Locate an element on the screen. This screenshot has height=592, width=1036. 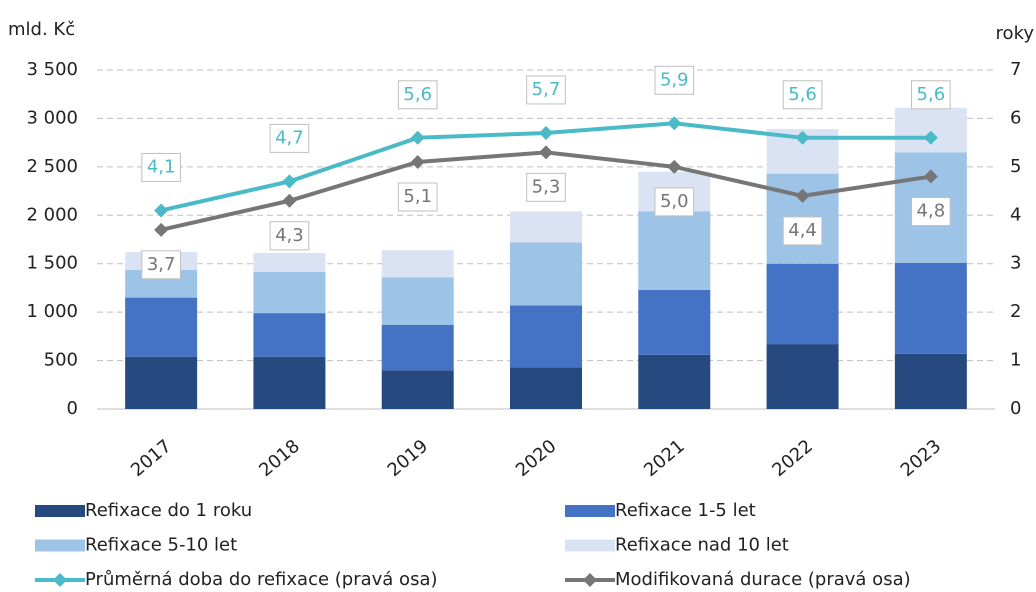
data-label: 5,1 is located at coordinates (417, 196).